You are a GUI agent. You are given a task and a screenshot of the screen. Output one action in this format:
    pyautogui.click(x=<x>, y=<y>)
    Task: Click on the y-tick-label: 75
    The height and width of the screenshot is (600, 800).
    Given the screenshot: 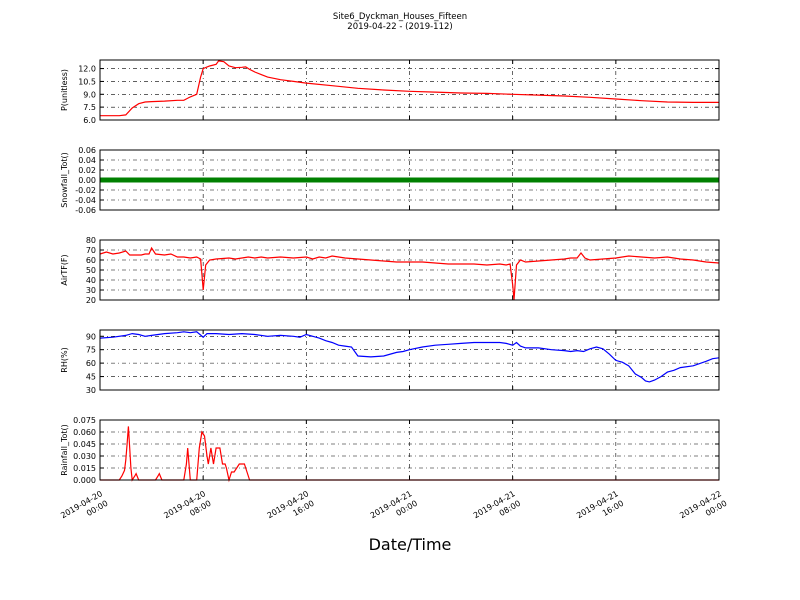 What is the action you would take?
    pyautogui.click(x=91, y=350)
    